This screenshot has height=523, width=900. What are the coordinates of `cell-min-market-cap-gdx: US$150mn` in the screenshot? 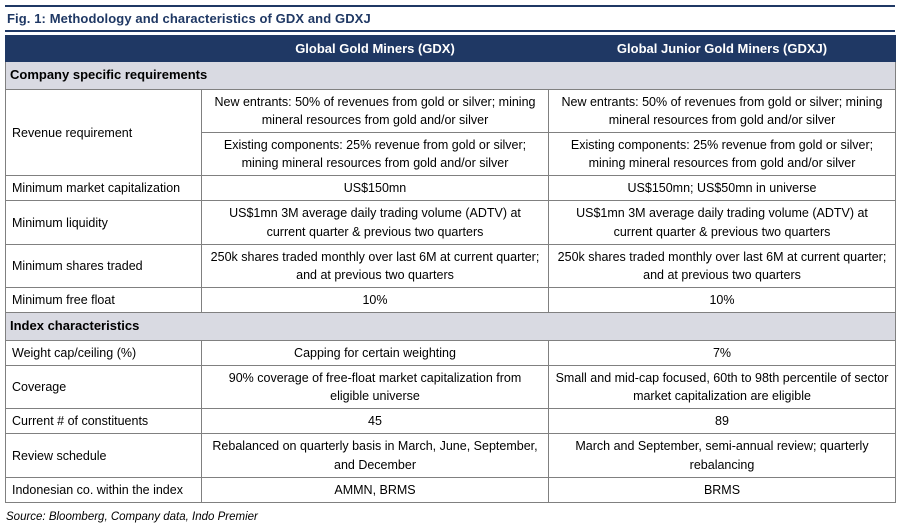 It's located at (375, 188).